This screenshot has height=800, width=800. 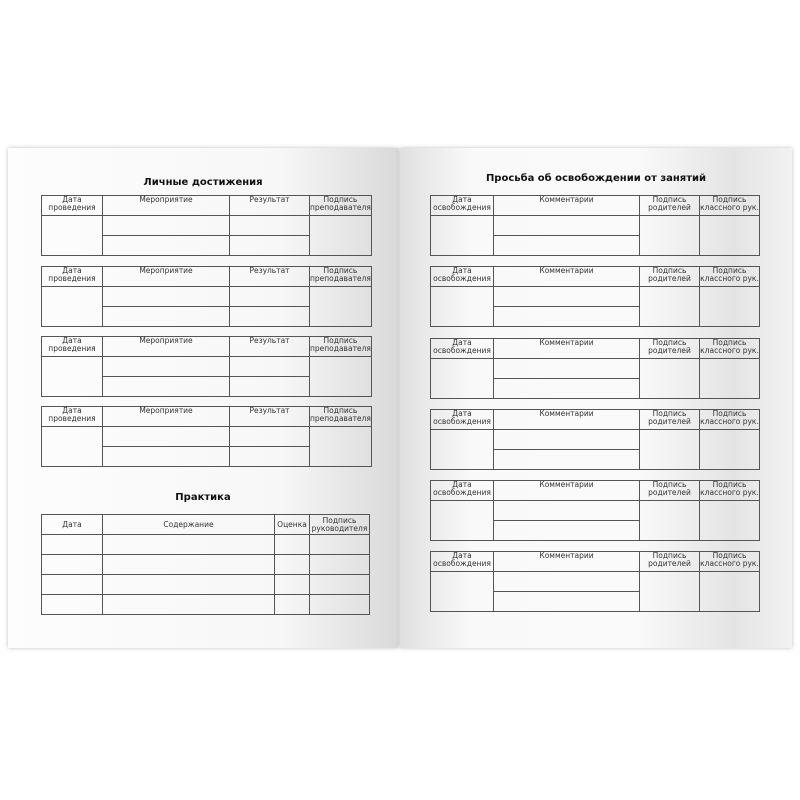 I want to click on header-cell: Результат, so click(x=269, y=346).